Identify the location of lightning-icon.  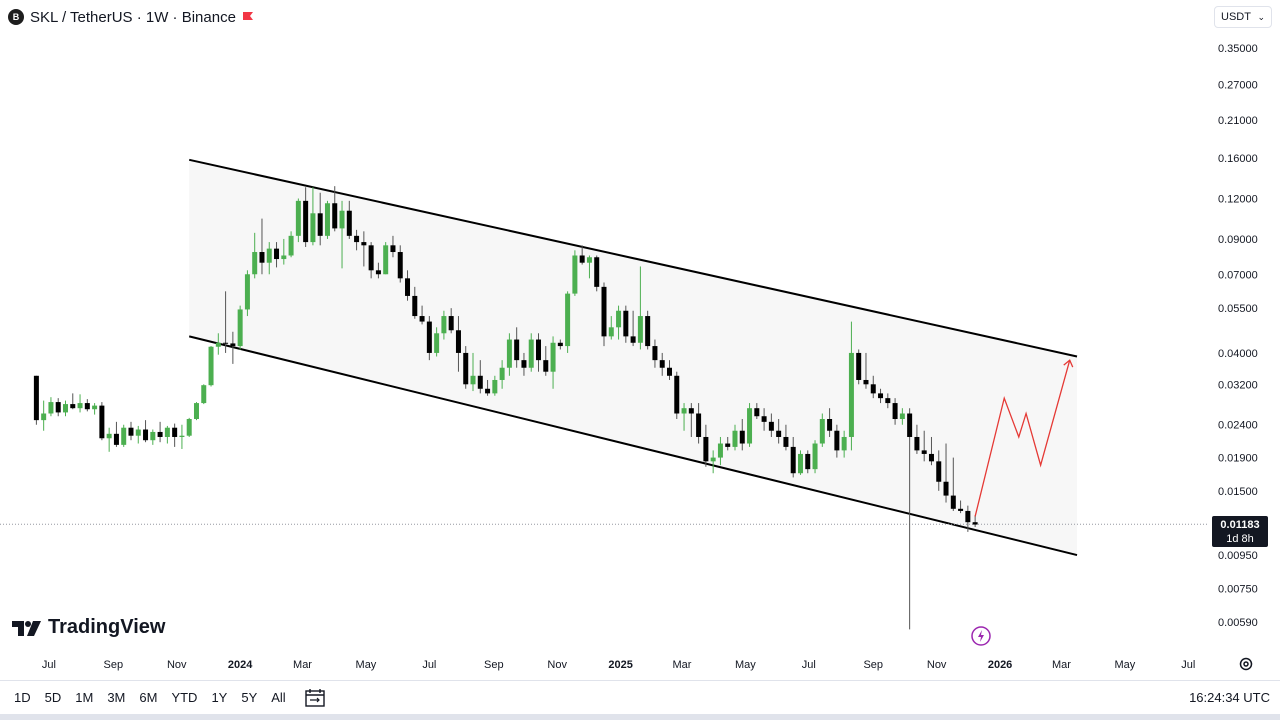
(981, 636).